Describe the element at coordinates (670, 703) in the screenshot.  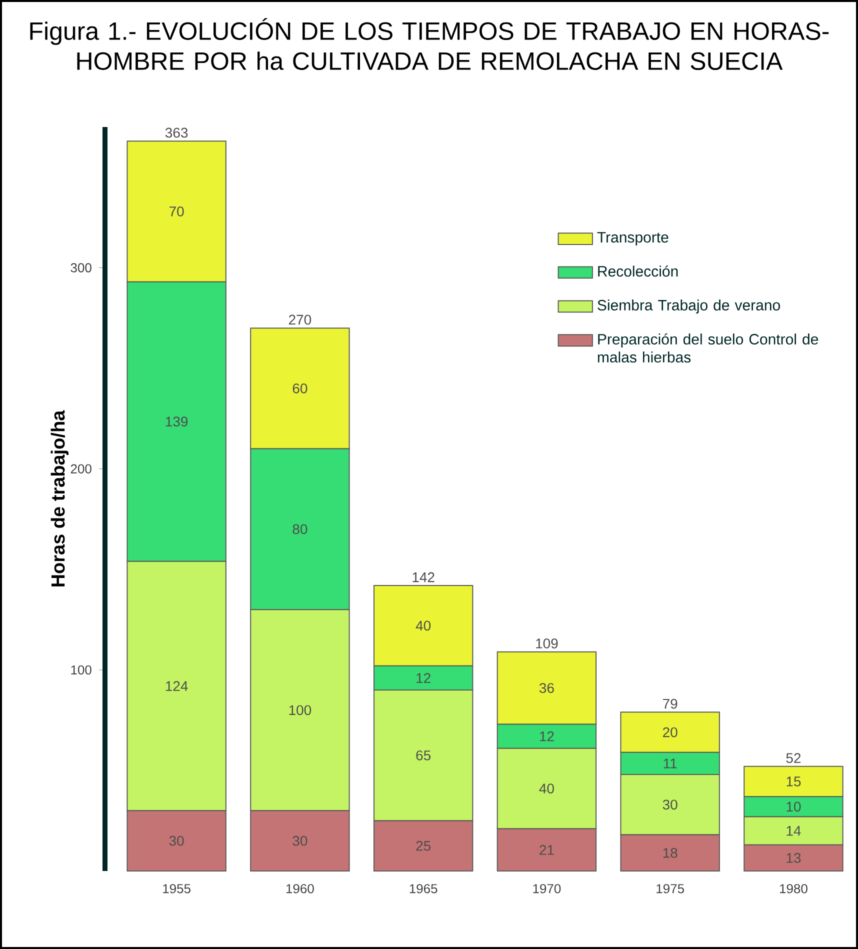
I see `total-label: 79` at that location.